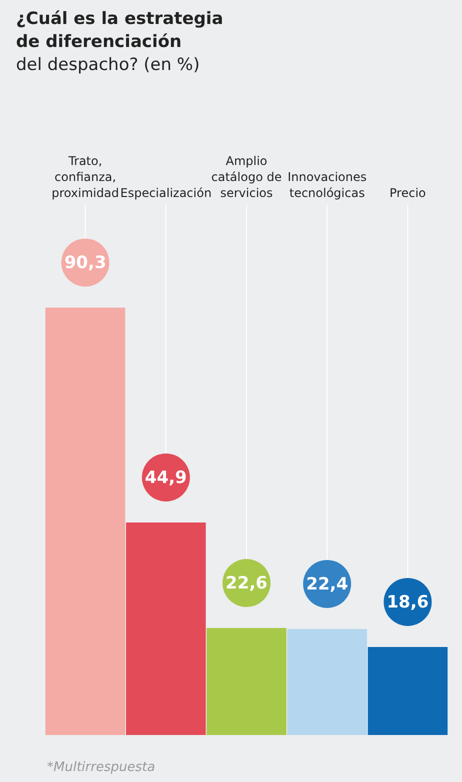 This screenshot has height=782, width=462. What do you see at coordinates (246, 177) in the screenshot?
I see `x-tick-label: Amplio catálogo de servicios` at bounding box center [246, 177].